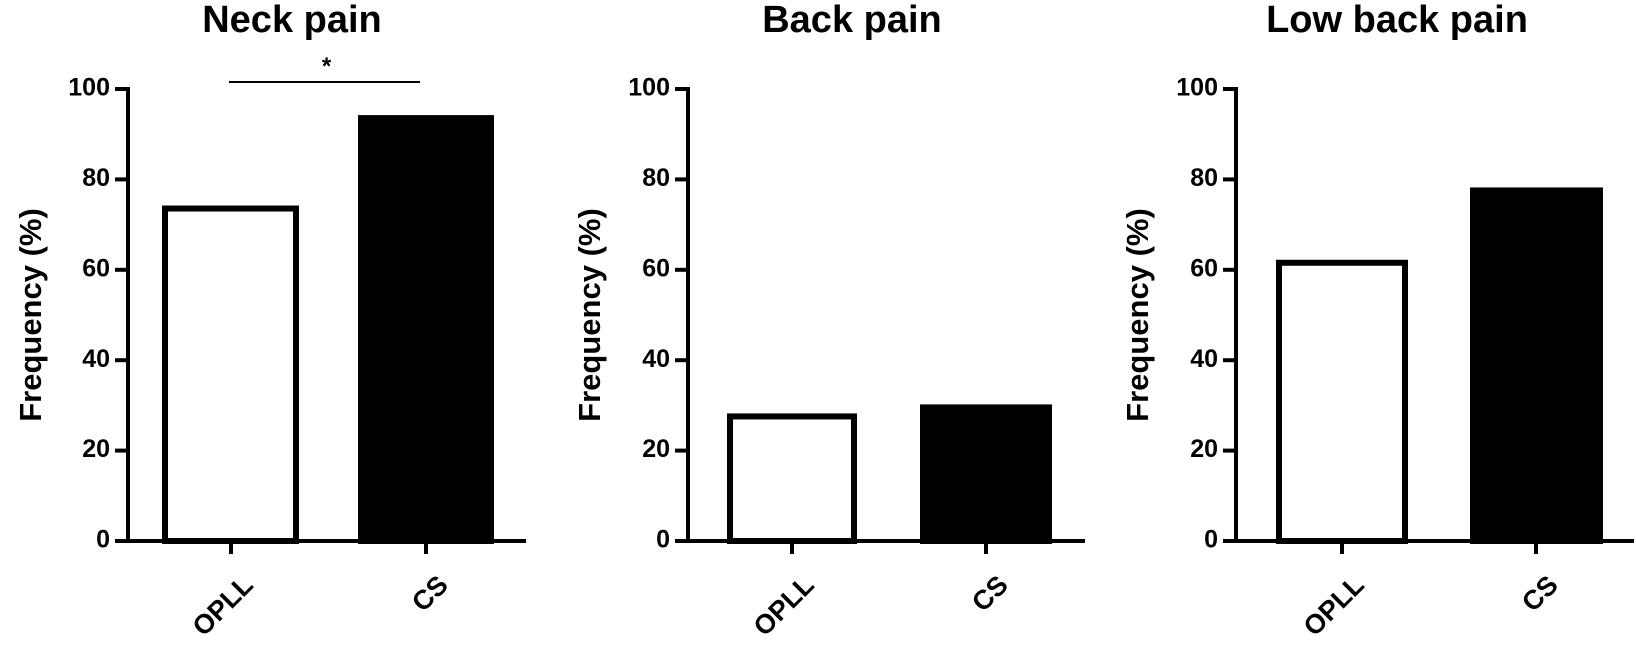  What do you see at coordinates (852, 20) in the screenshot?
I see `chart-title-back-pain: Back pain` at bounding box center [852, 20].